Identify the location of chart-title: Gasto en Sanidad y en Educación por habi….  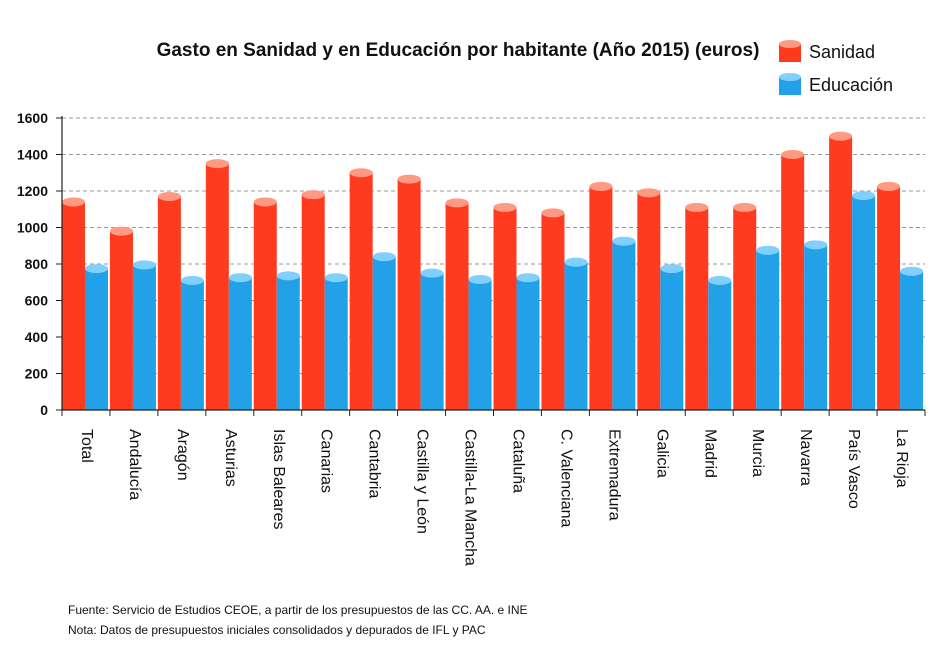
(458, 50).